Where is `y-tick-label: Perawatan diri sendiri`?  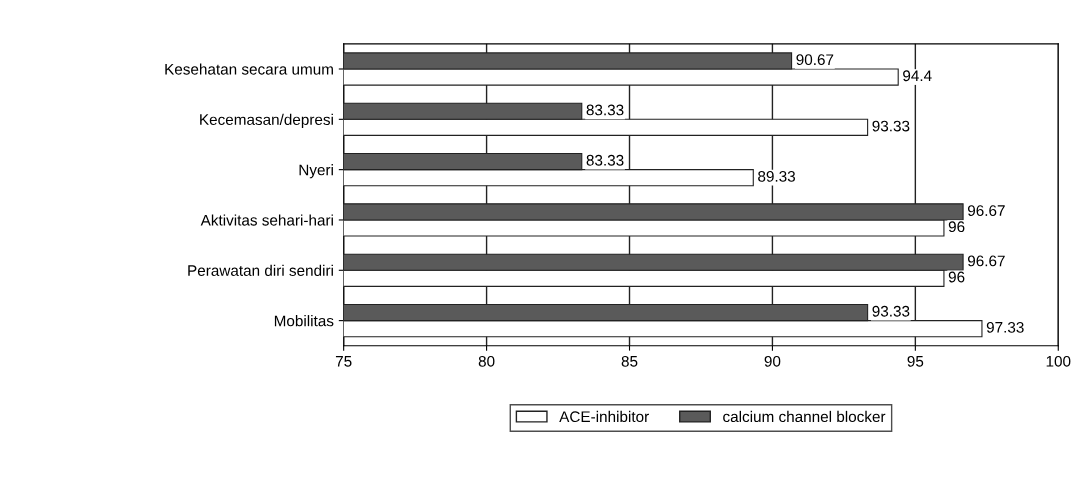 y-tick-label: Perawatan diri sendiri is located at coordinates (260, 270).